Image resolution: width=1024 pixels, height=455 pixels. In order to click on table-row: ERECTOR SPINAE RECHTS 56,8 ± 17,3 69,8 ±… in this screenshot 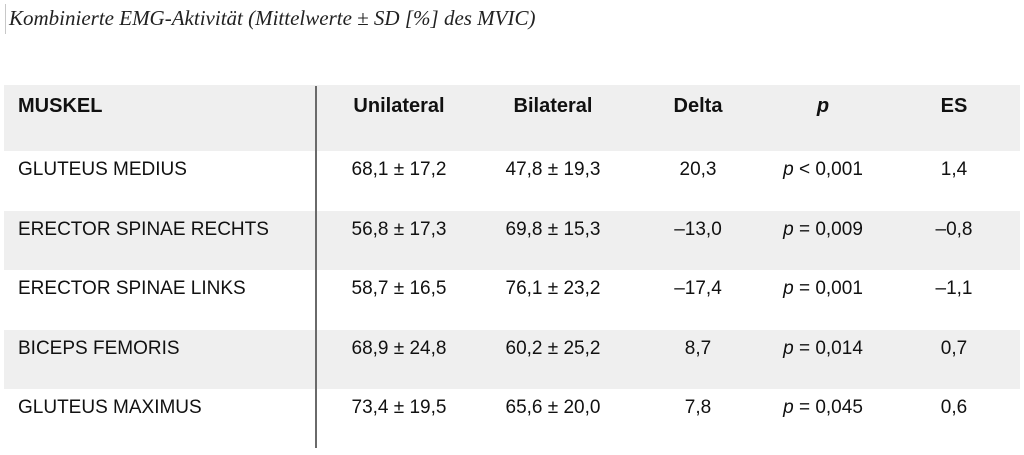, I will do `click(512, 240)`.